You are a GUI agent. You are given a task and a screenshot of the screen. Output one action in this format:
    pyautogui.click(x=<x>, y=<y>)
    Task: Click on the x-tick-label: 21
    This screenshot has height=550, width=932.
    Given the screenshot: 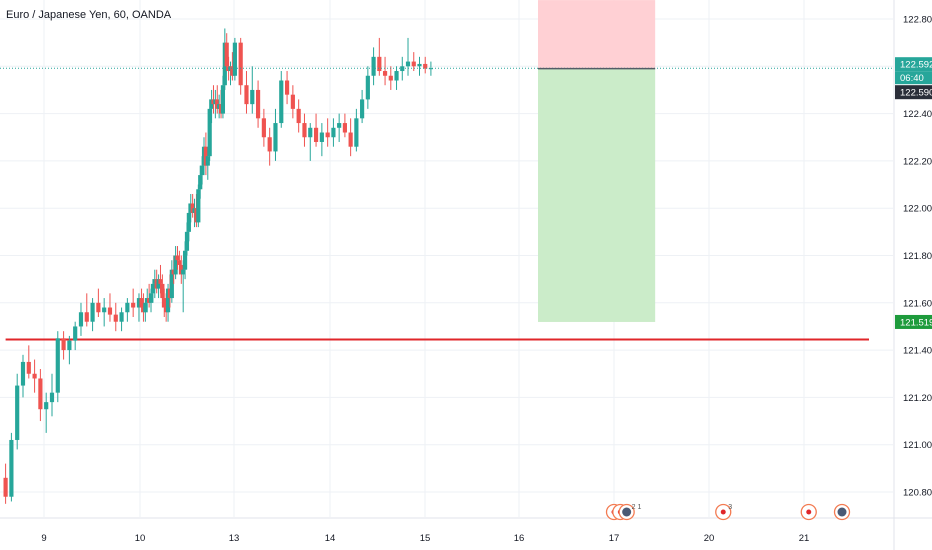 What is the action you would take?
    pyautogui.click(x=804, y=538)
    